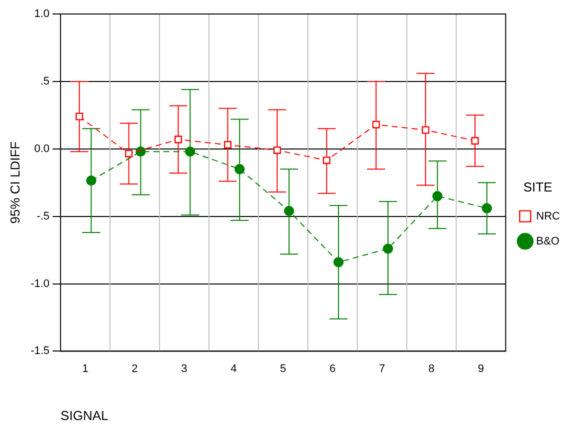 The height and width of the screenshot is (432, 574). I want to click on y-tick-label: 0.0, so click(42, 148).